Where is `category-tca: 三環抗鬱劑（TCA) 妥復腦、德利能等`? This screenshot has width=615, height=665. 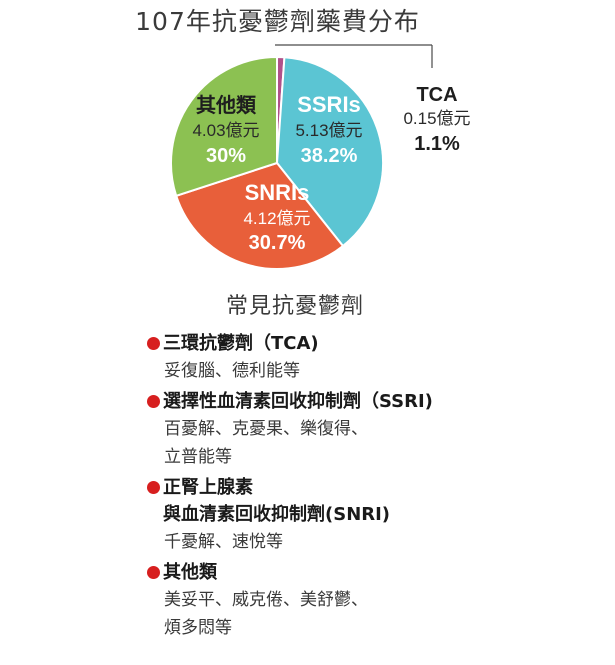
category-tca: 三環抗鬱劑（TCA) 妥復腦、德利能等 is located at coordinates (377, 357).